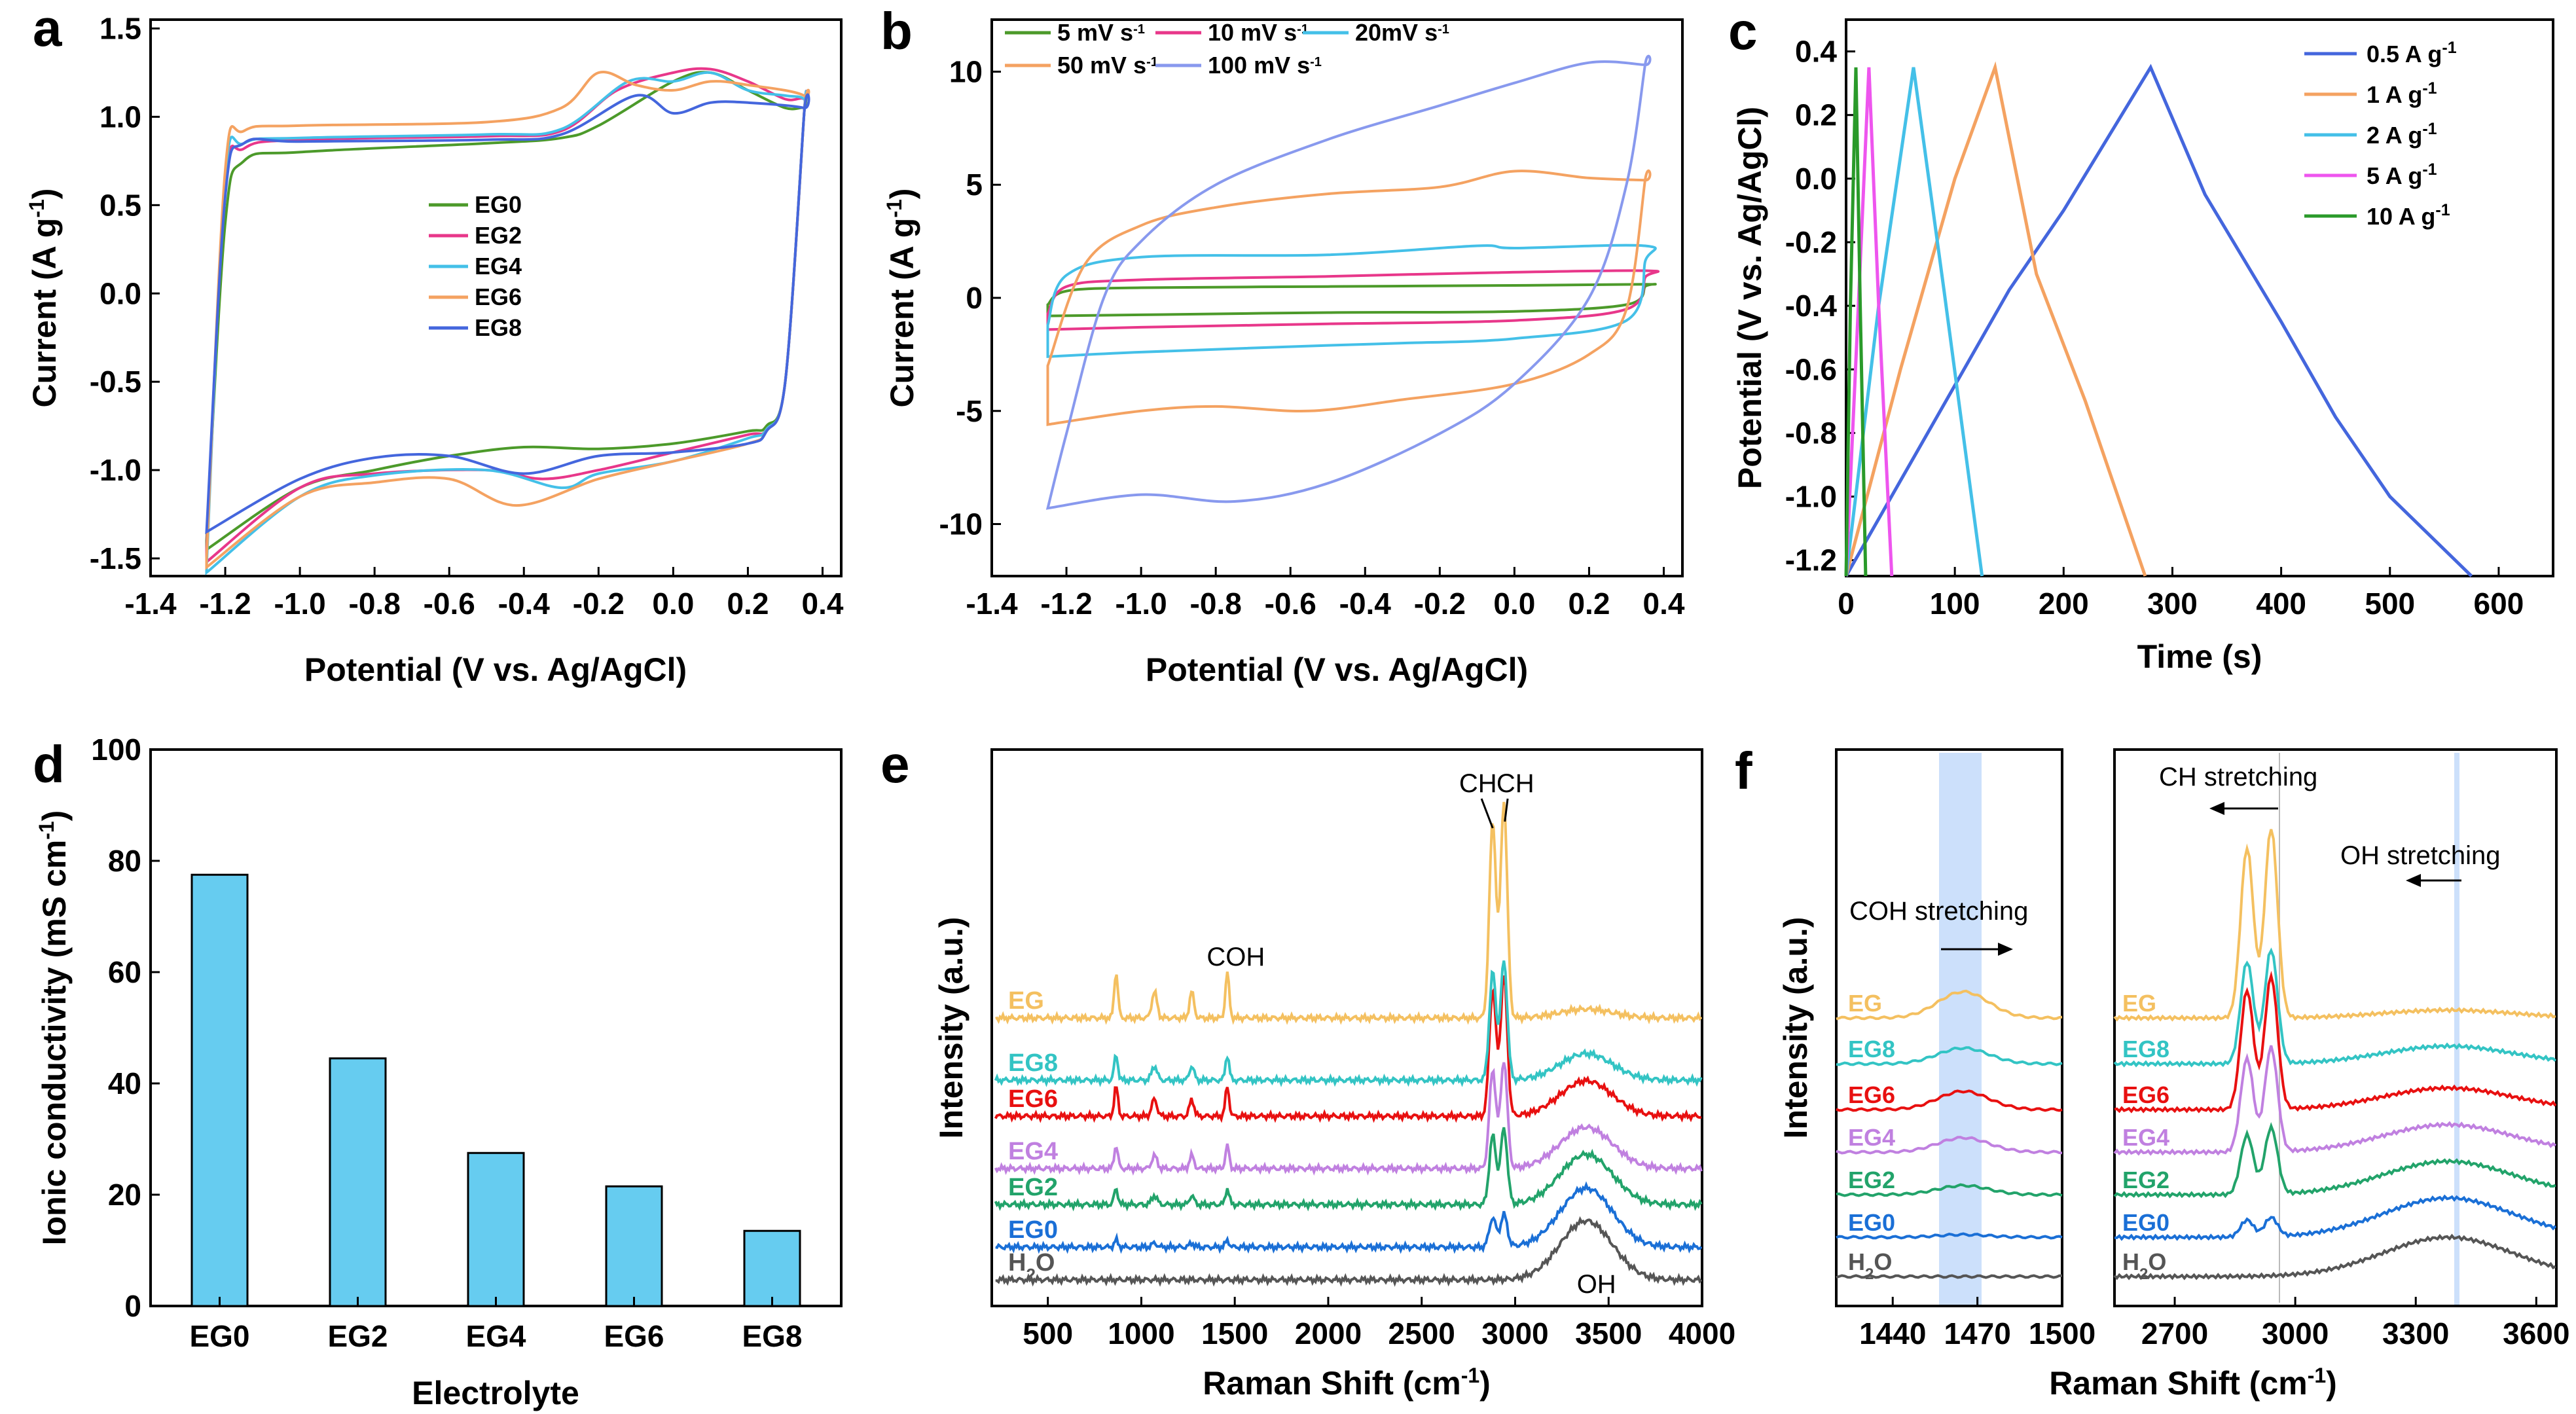 This screenshot has height=1414, width=2576. What do you see at coordinates (120, 117) in the screenshot?
I see `panel-a-y-tick-label: 1.0` at bounding box center [120, 117].